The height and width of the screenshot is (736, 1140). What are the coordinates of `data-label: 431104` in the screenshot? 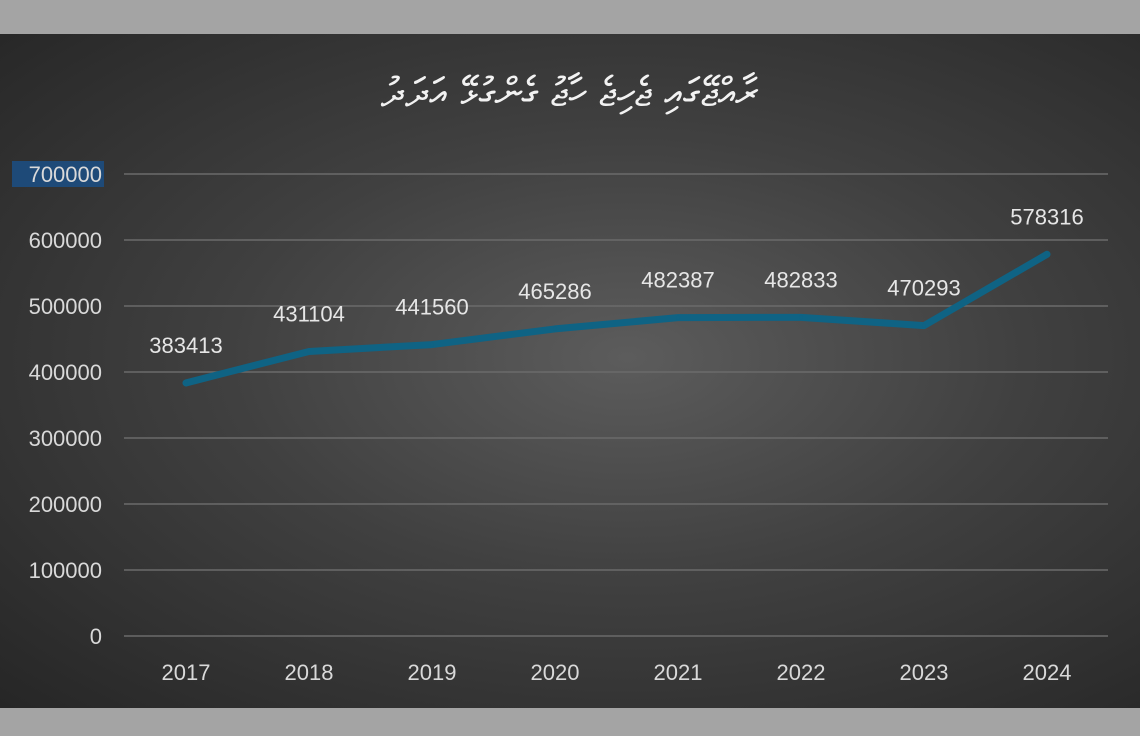 It's located at (309, 313).